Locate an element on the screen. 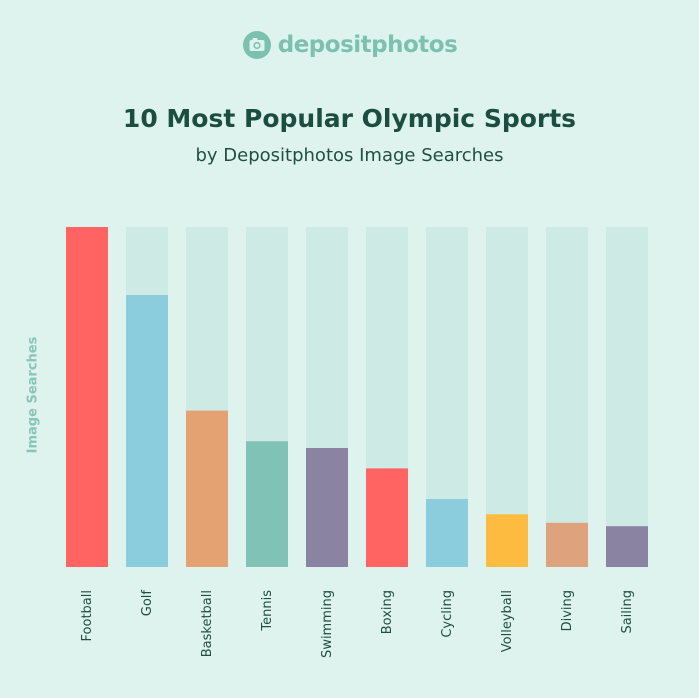 The image size is (699, 698). chart-title: 10 Most Popular Olympic Sports is located at coordinates (349, 118).